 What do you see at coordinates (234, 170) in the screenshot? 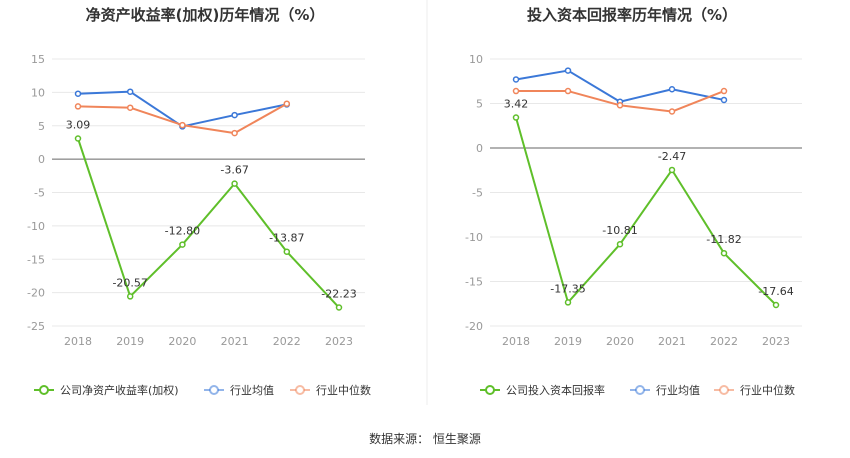
I see `data-label: -3.67` at bounding box center [234, 170].